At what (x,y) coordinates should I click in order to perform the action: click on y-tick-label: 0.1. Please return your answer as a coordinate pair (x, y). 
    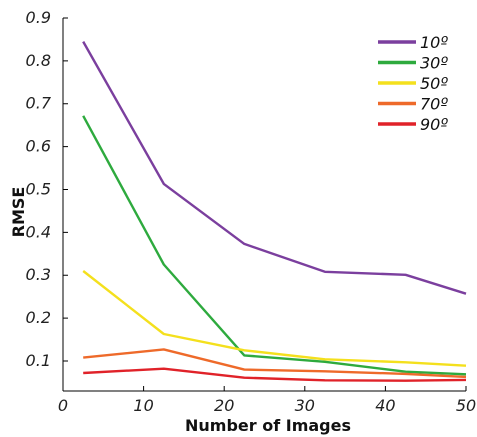
    Looking at the image, I should click on (38, 360).